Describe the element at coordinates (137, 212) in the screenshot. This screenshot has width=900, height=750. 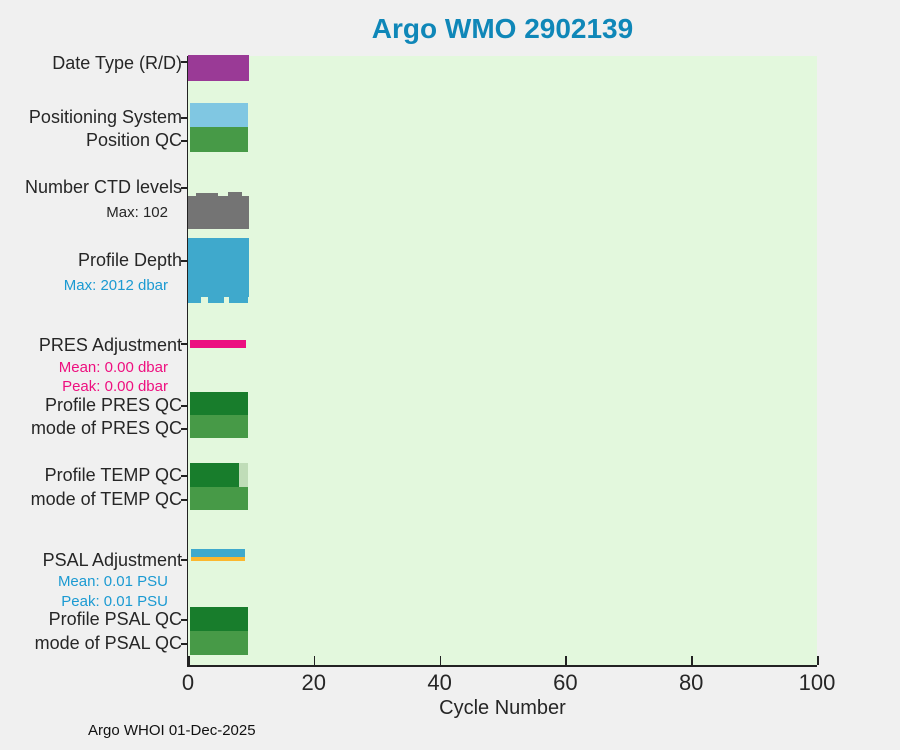
I see `row-annotation-number-ctd-levels-0: Max: 102` at that location.